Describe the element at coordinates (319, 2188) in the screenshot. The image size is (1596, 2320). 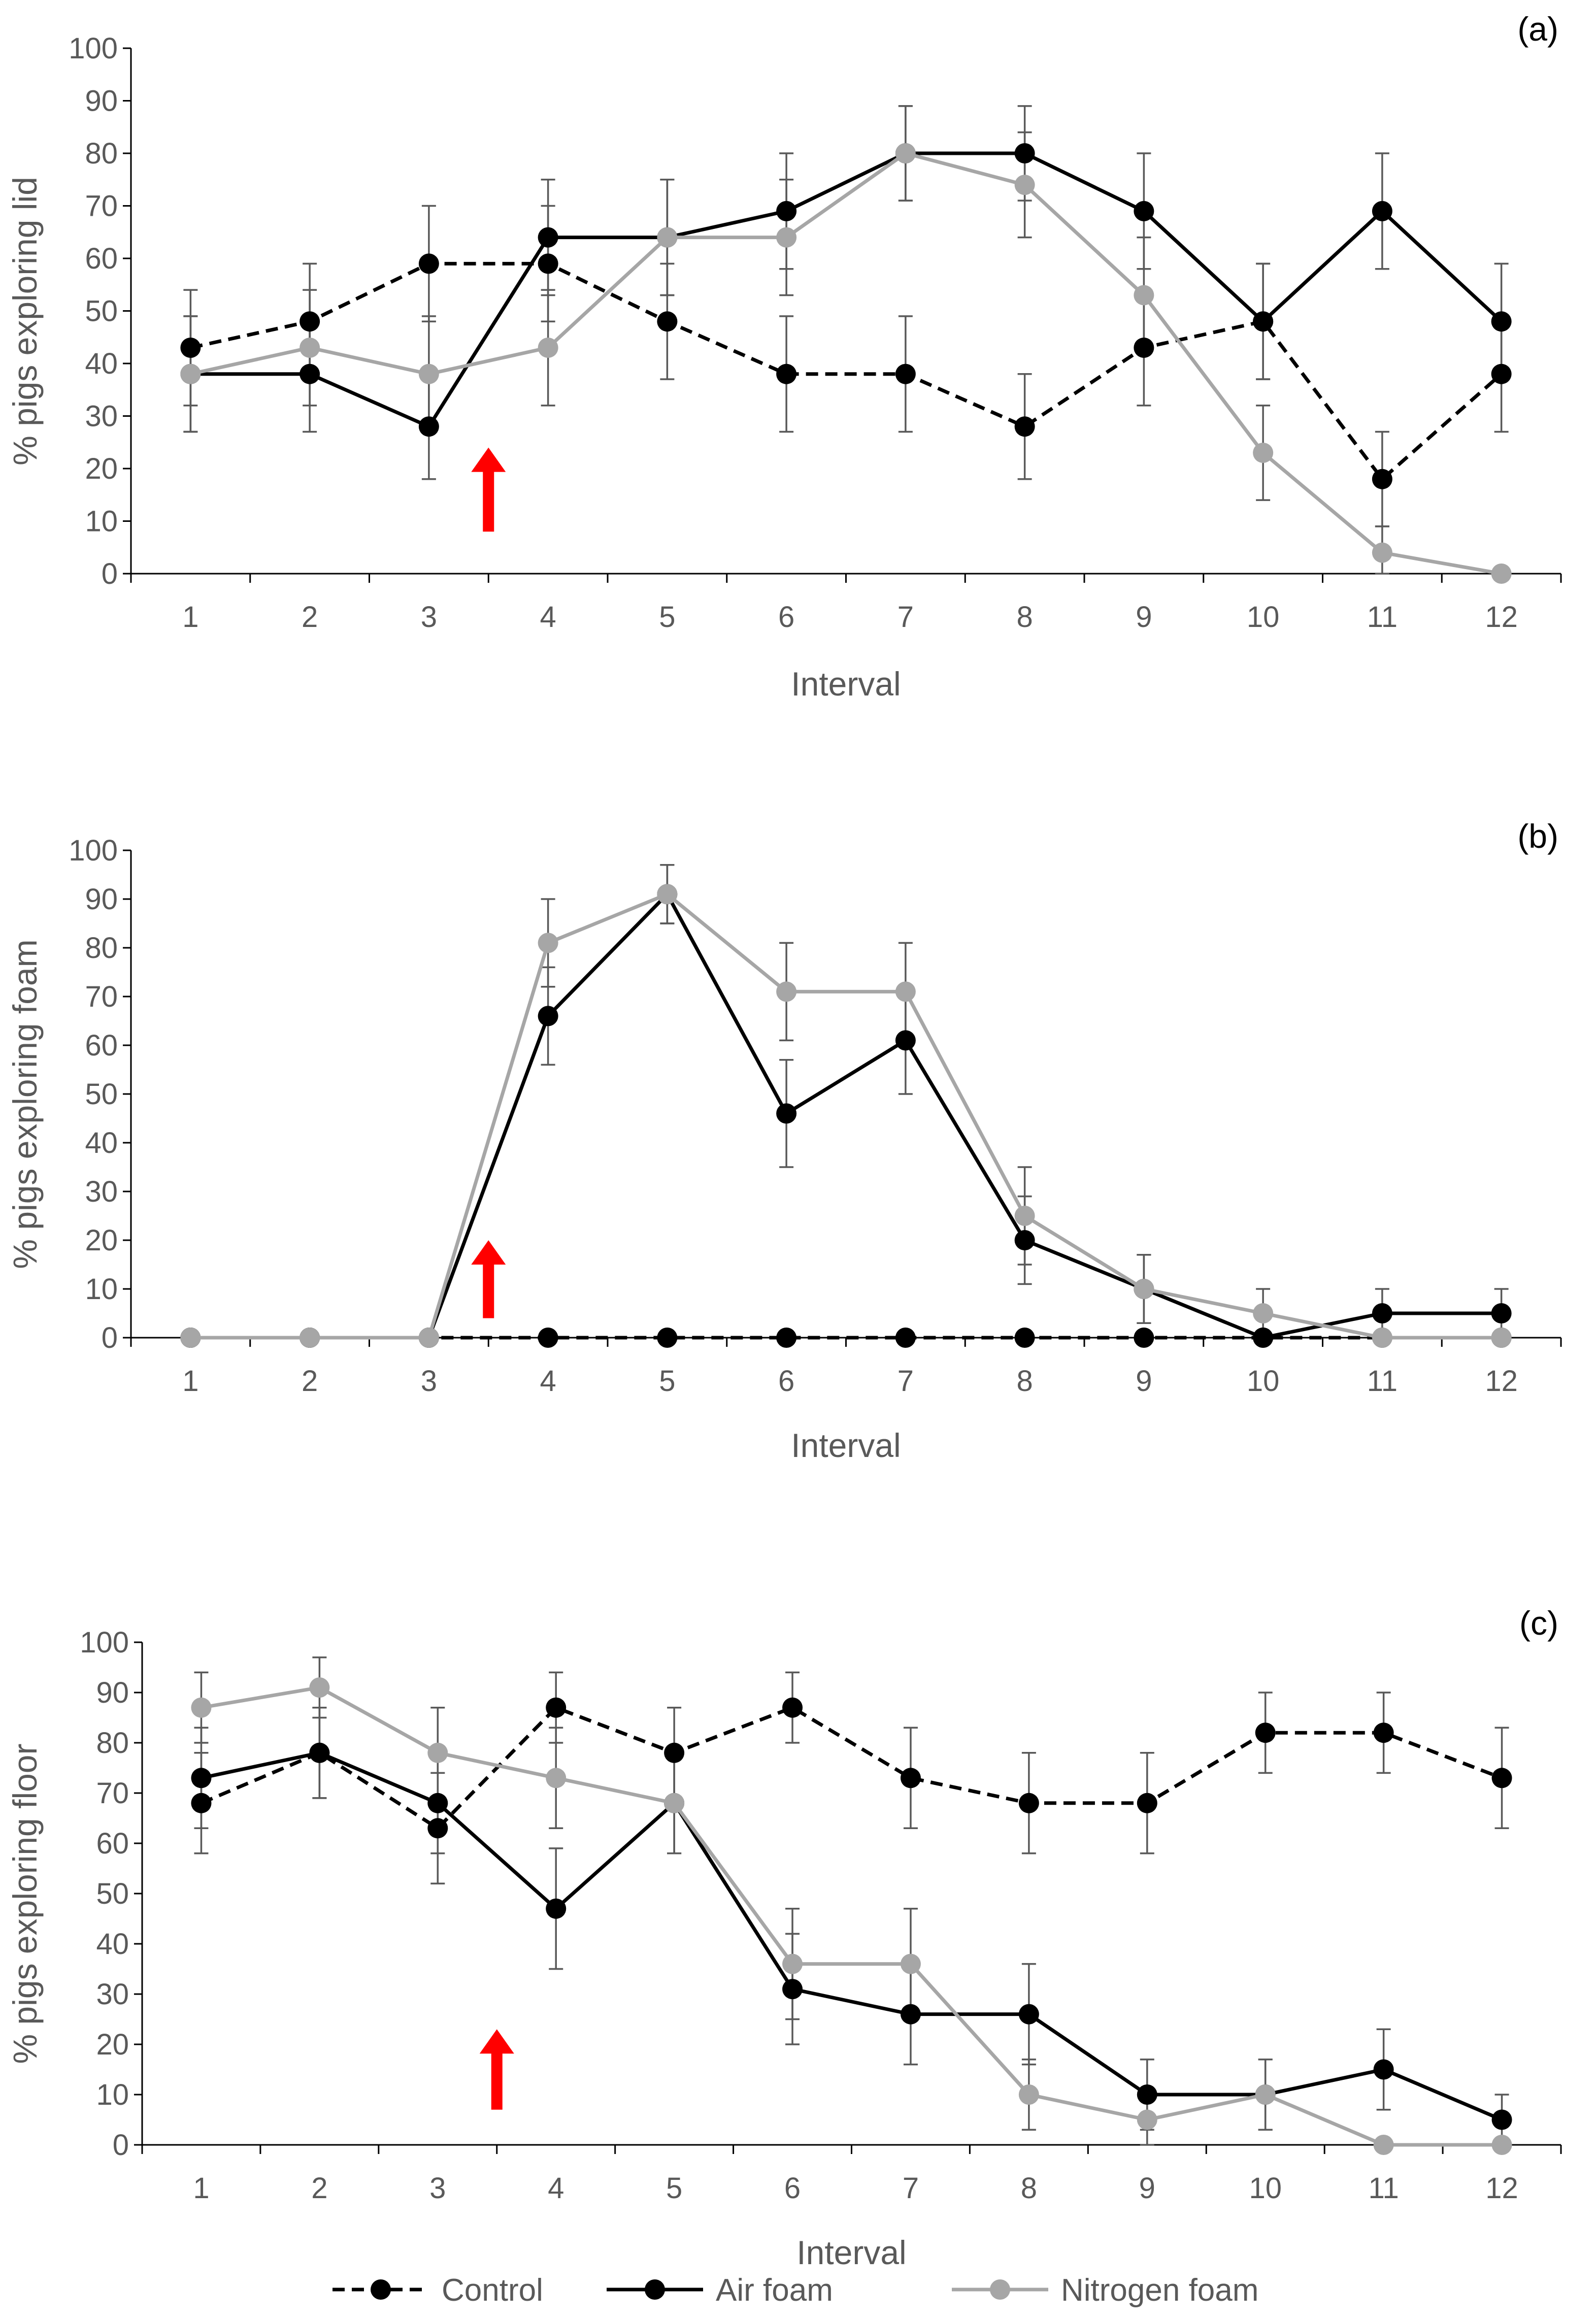
I see `x-tick-label: 2` at that location.